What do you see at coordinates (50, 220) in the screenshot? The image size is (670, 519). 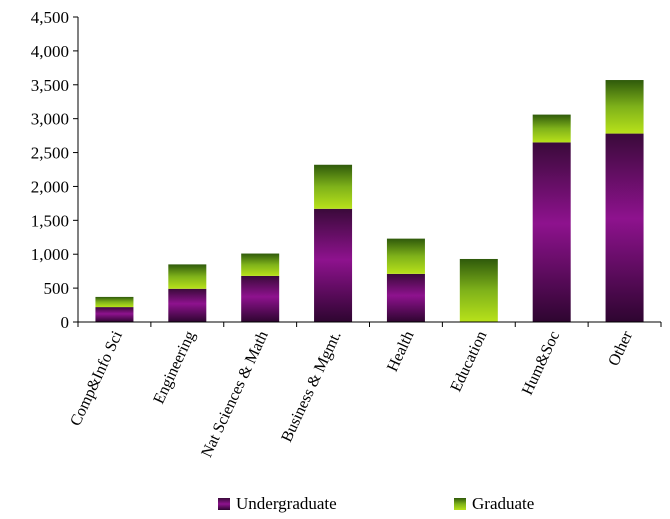 I see `y-tick-label: 1,500` at bounding box center [50, 220].